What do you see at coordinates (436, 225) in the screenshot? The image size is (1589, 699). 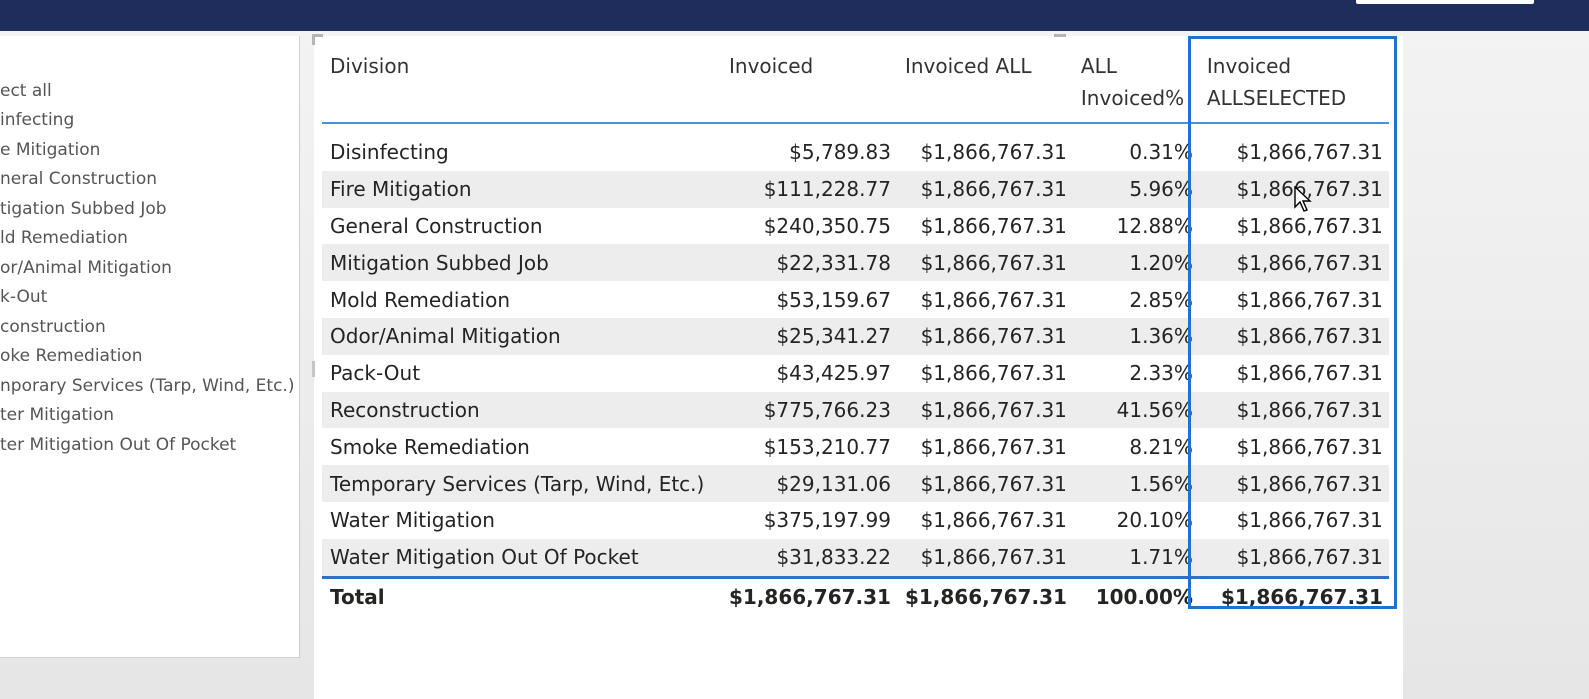 I see `cell-division: General Construction` at bounding box center [436, 225].